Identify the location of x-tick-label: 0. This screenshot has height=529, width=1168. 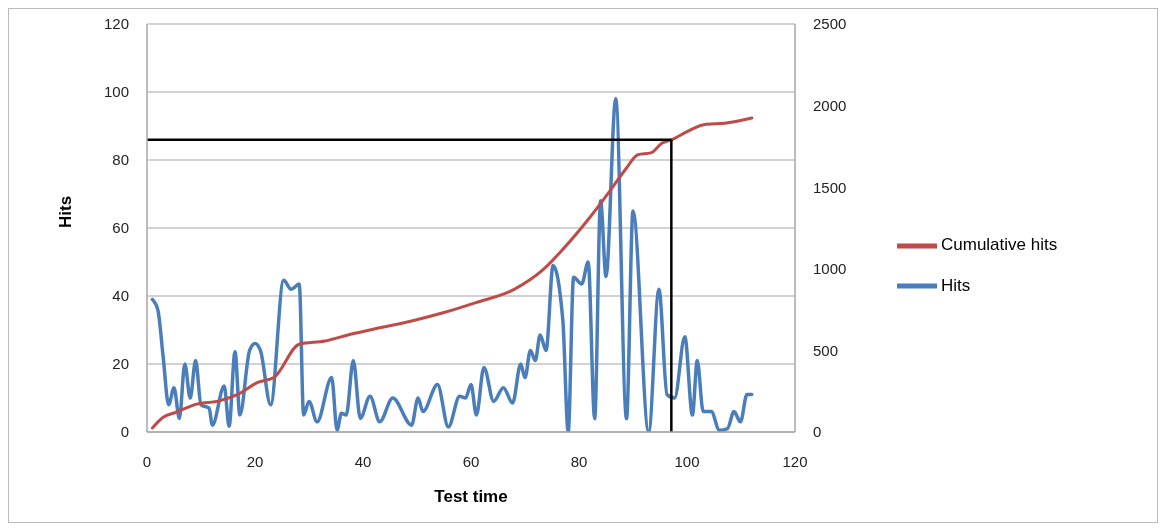
(147, 461).